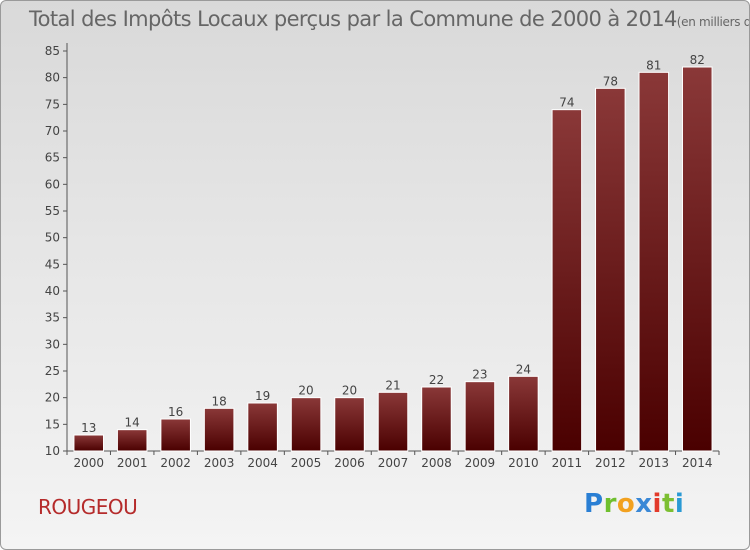 This screenshot has width=750, height=550. What do you see at coordinates (712, 22) in the screenshot?
I see `chart-unit: (en milliers d'€)` at bounding box center [712, 22].